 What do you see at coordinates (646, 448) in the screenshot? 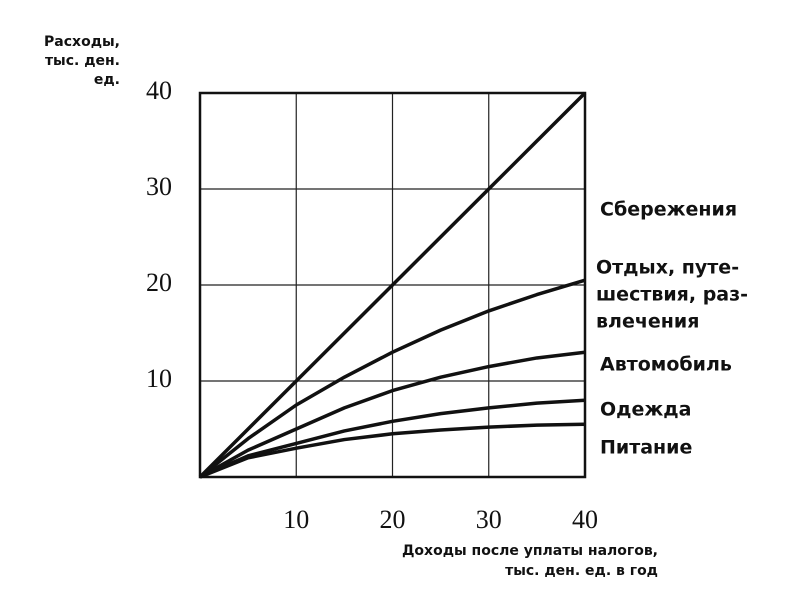
I see `legend-label: Питание` at bounding box center [646, 448].